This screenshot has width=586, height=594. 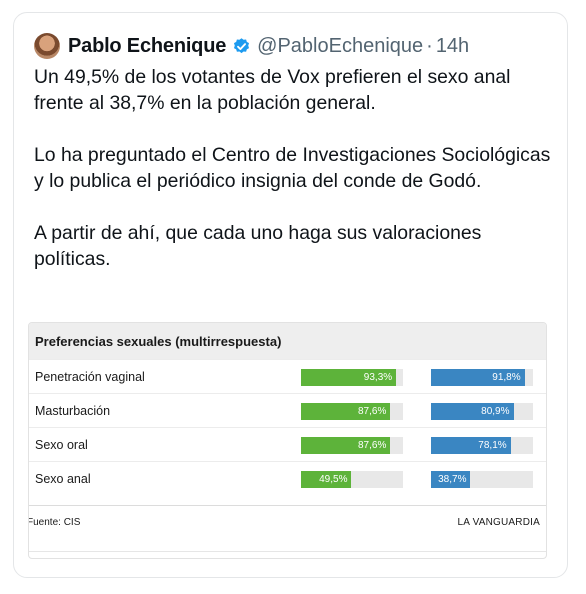 What do you see at coordinates (498, 522) in the screenshot?
I see `brand-label: LA VANGUARDIA` at bounding box center [498, 522].